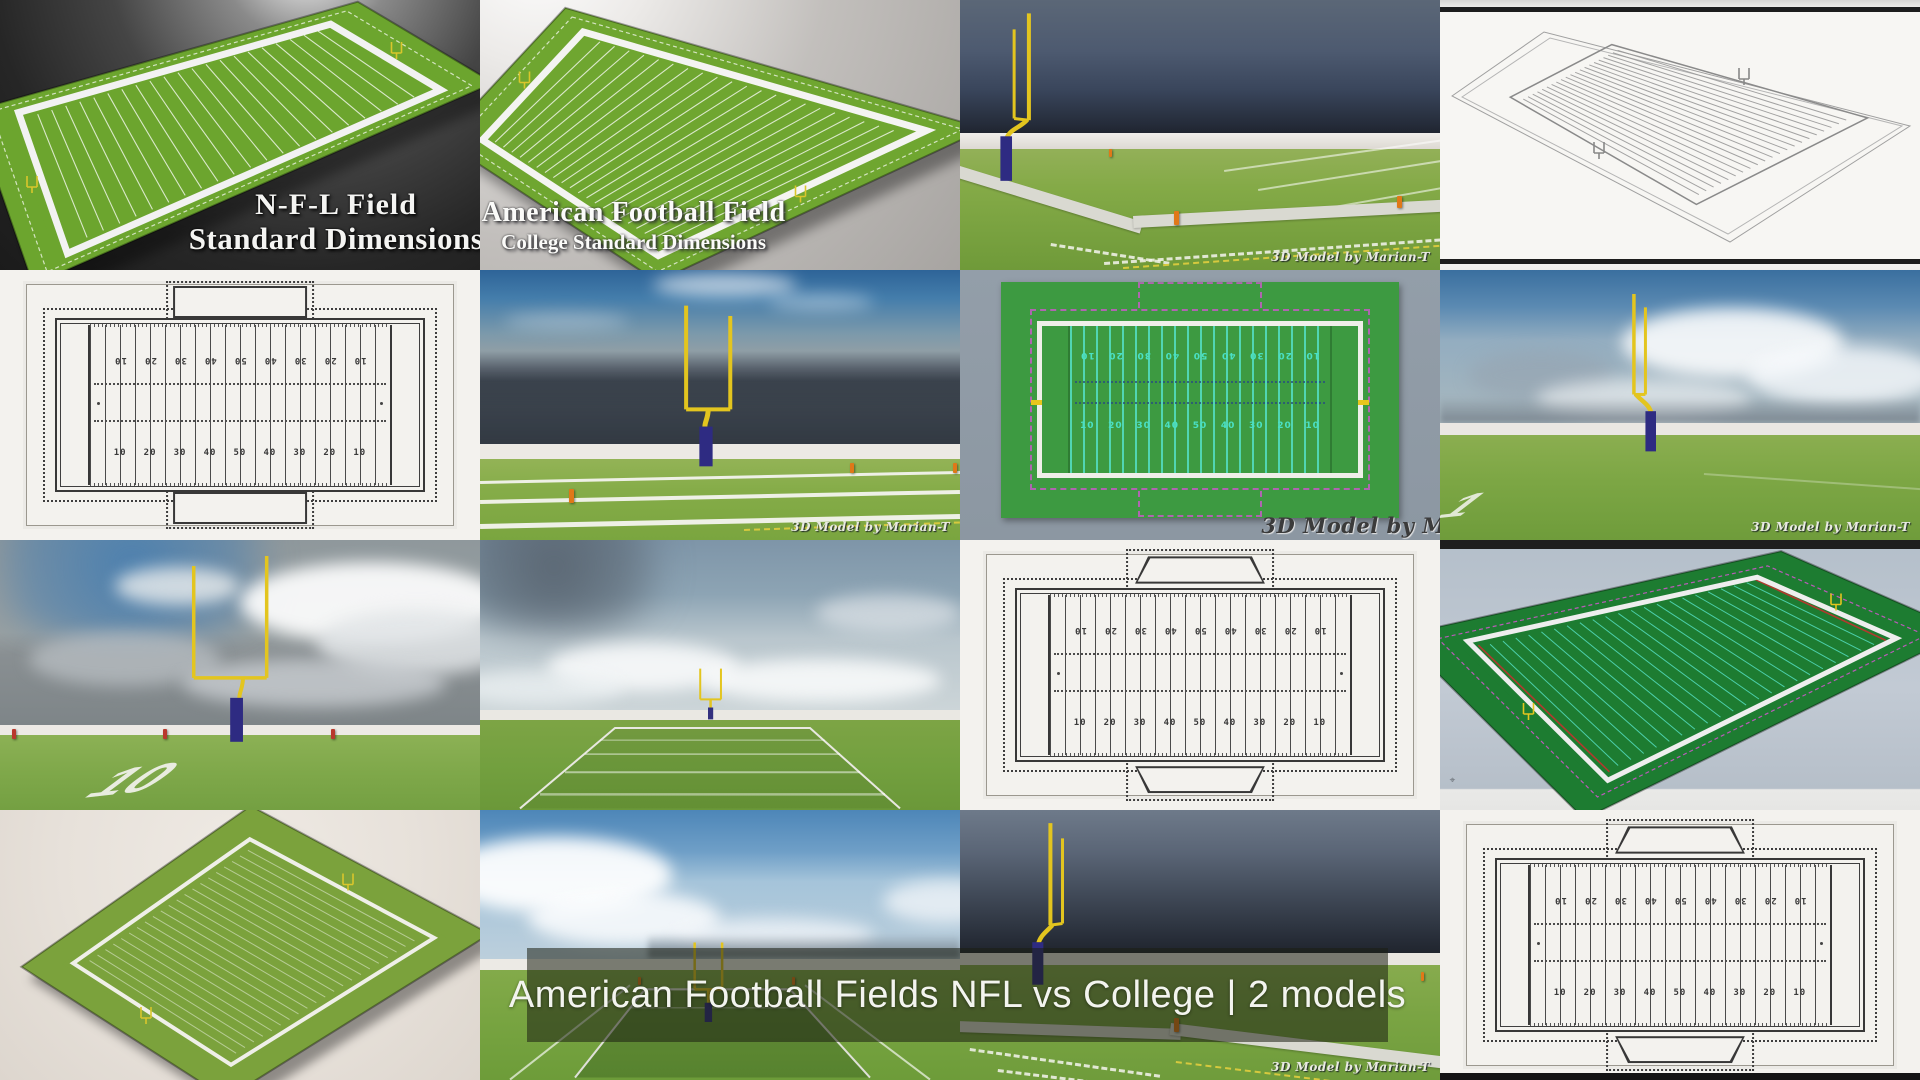 The width and height of the screenshot is (1920, 1080). I want to click on yard-numbers-top: 10 20 30 40 50 40 30 20 10, so click(1200, 355).